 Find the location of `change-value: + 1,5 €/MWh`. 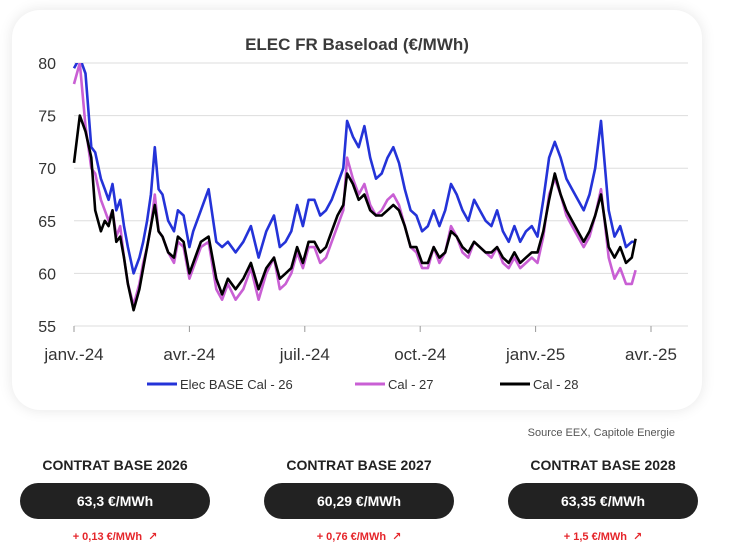

change-value: + 1,5 €/MWh is located at coordinates (595, 537).